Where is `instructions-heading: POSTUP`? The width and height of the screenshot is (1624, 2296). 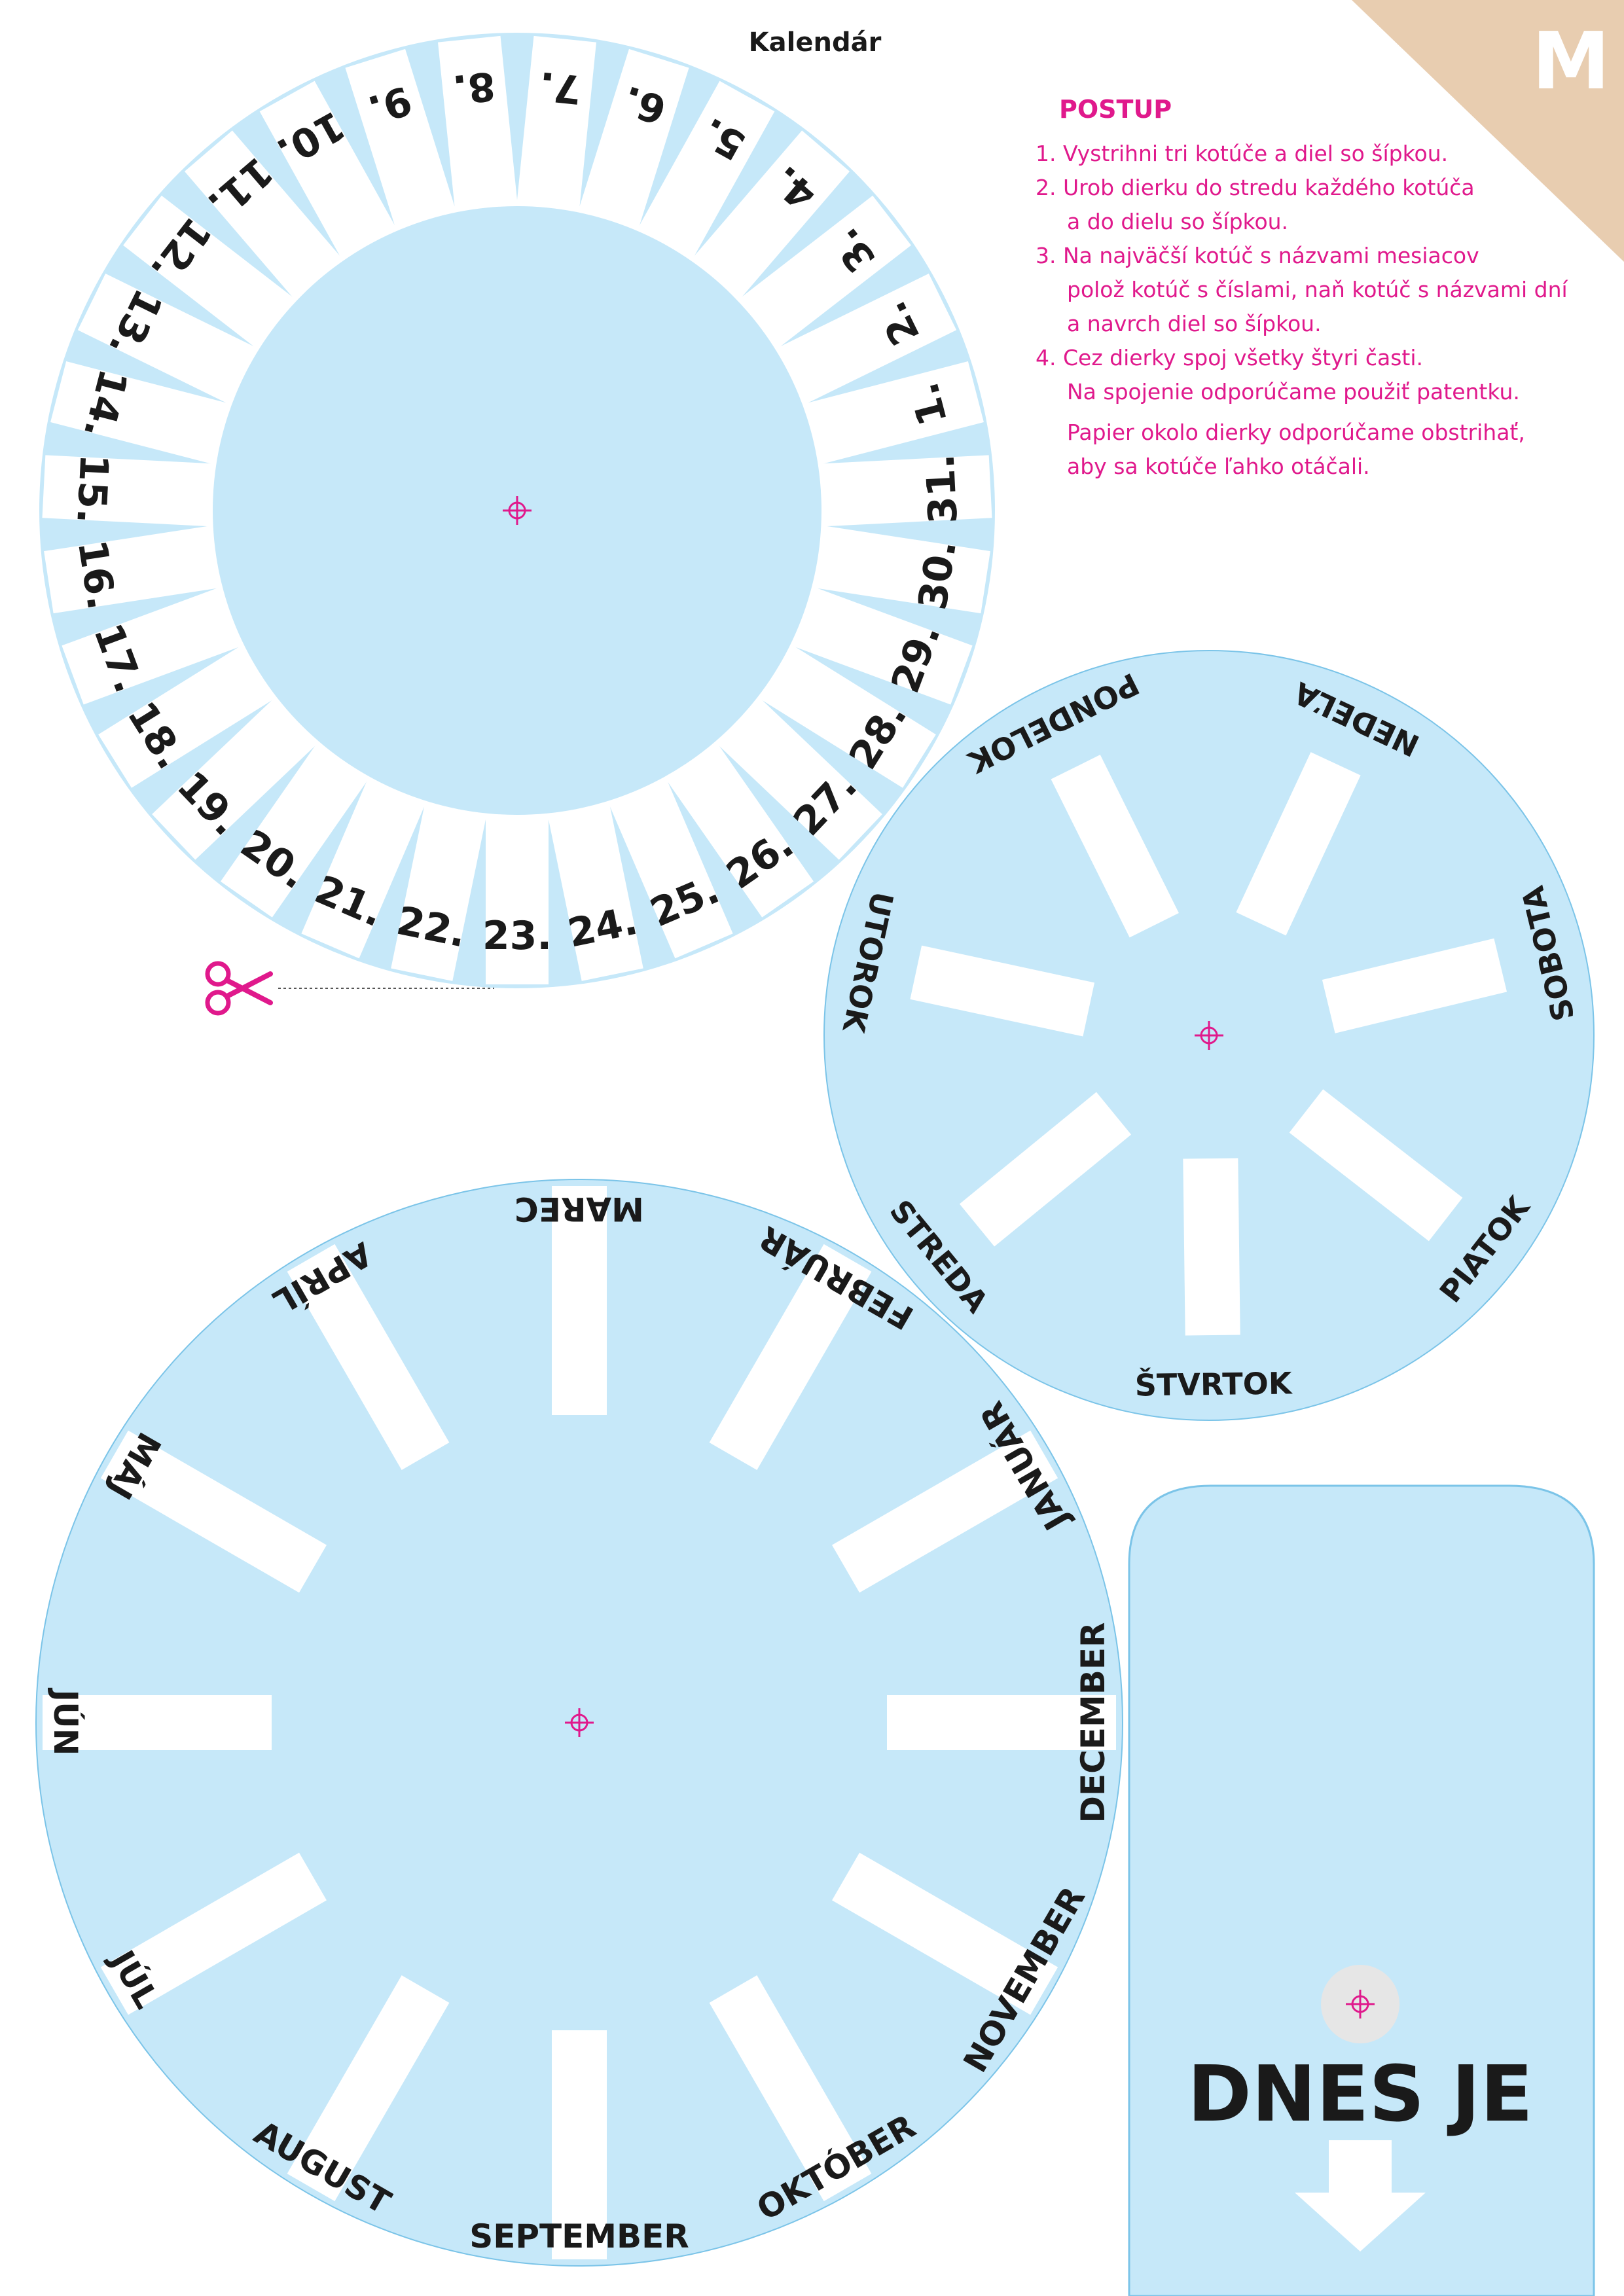
instructions-heading: POSTUP is located at coordinates (1115, 109).